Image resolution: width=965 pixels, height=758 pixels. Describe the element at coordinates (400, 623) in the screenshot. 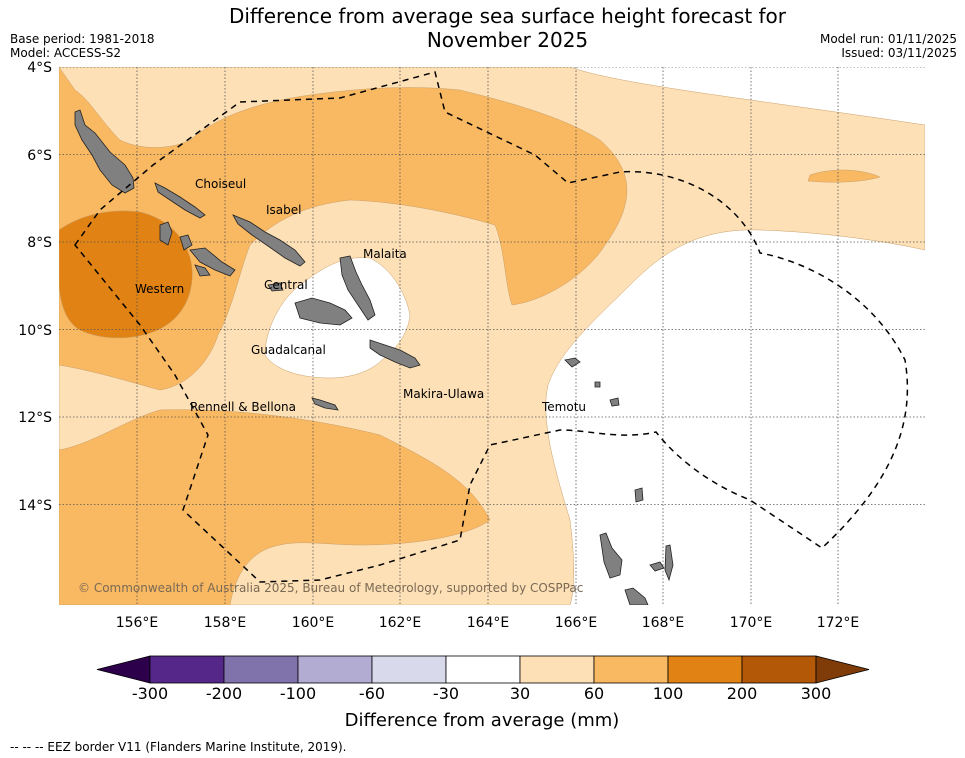

I see `lon-label-162e: 162°E` at that location.